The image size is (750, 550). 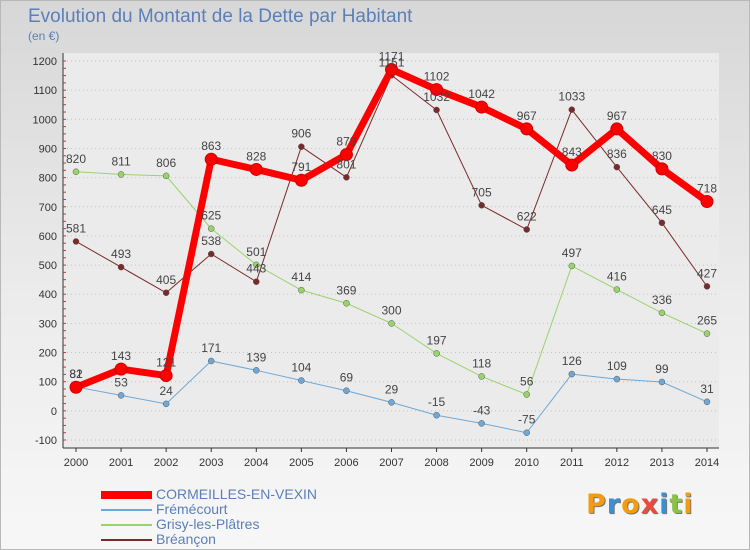 I want to click on data-label: 69, so click(x=347, y=378).